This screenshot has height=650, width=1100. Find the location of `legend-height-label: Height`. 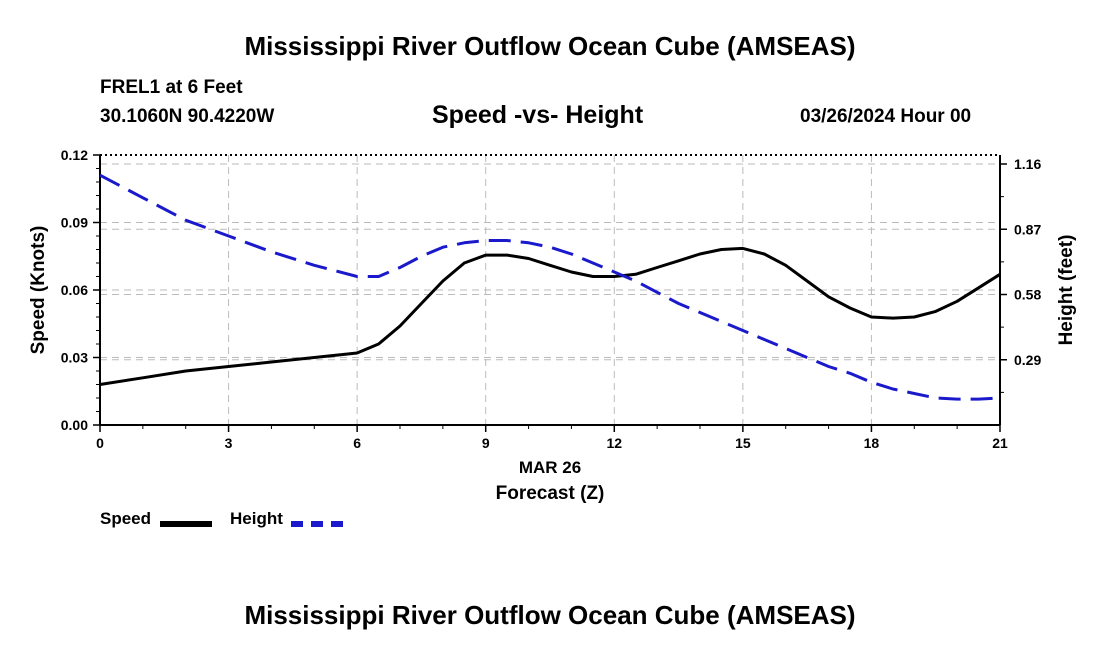

legend-height-label: Height is located at coordinates (256, 518).